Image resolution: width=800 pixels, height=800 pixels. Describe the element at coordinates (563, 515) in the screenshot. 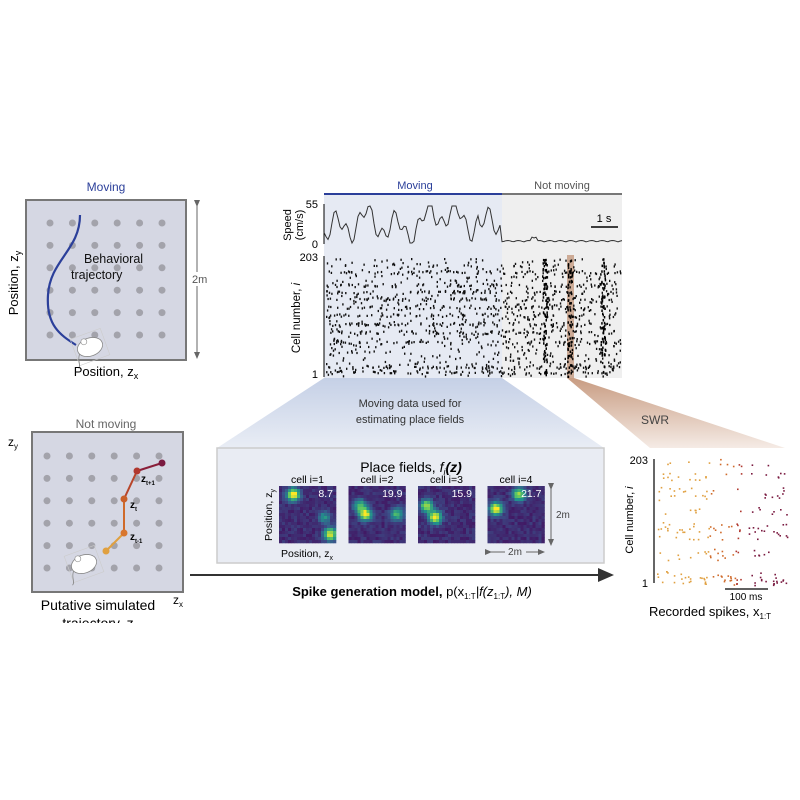

I see `pf-scale-v-label: 2m` at that location.